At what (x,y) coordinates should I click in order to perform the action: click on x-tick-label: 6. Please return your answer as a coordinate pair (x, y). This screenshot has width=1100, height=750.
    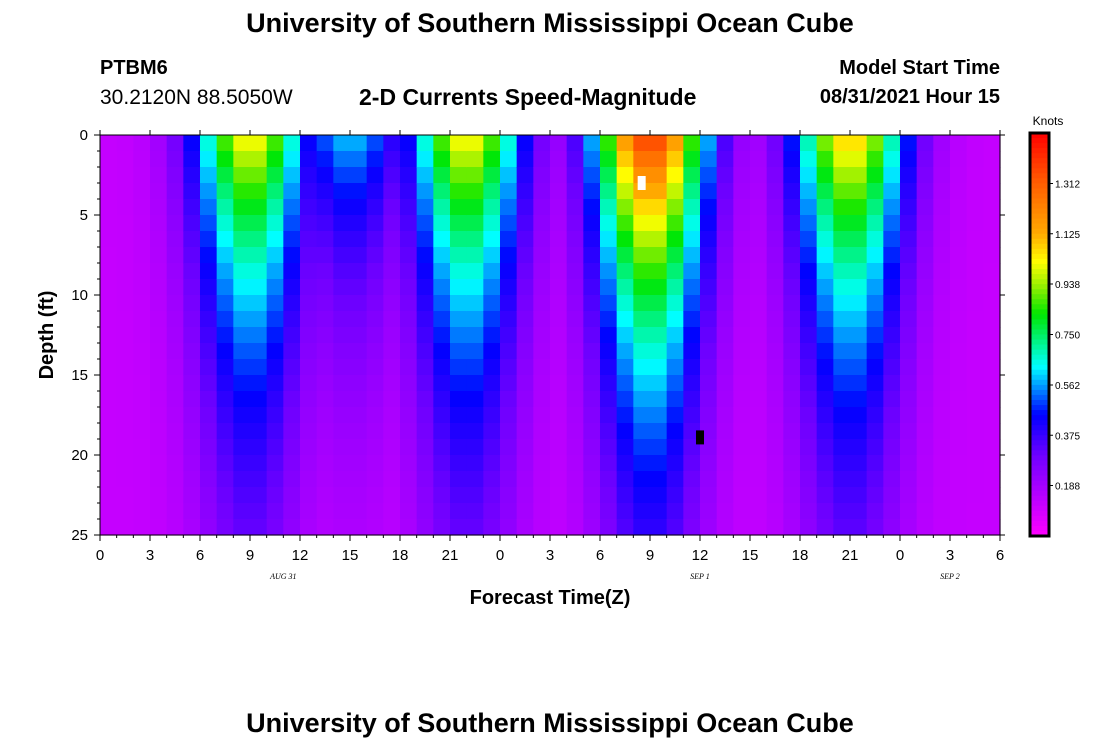
    Looking at the image, I should click on (200, 555).